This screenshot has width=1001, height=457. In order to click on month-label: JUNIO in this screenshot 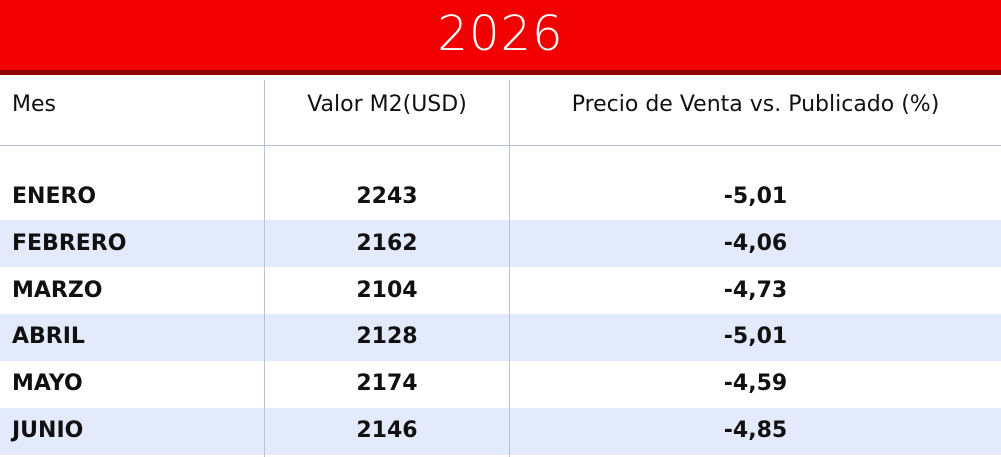, I will do `click(48, 430)`.